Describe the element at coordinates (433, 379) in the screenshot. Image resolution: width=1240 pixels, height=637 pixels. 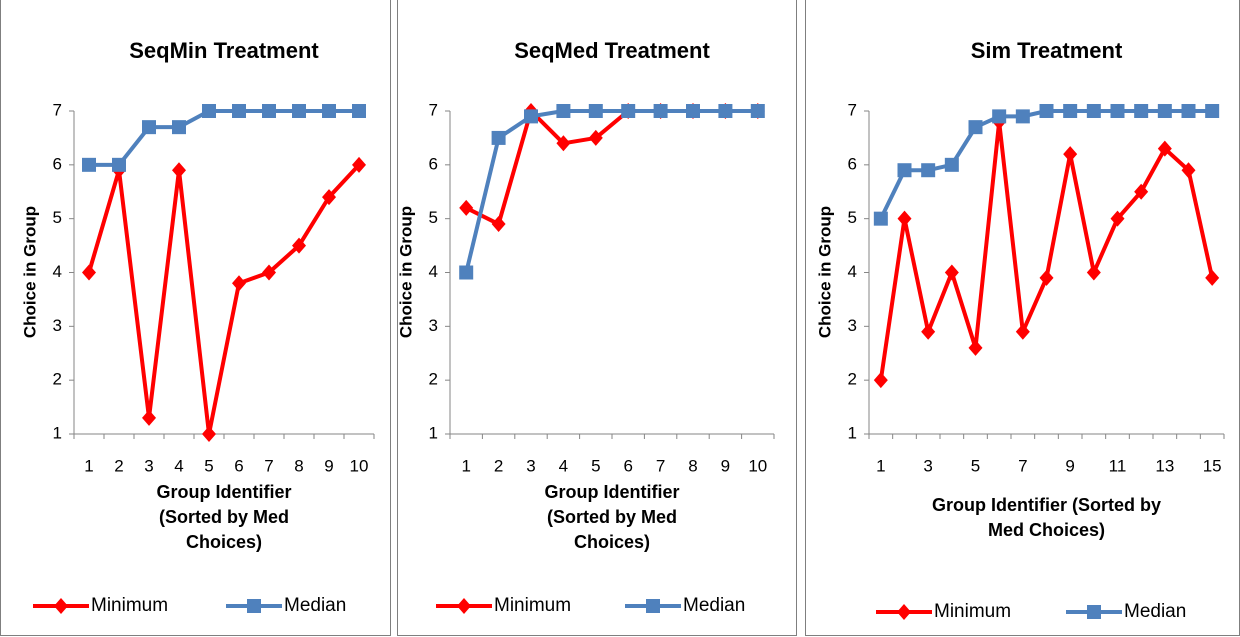
I see `y-tick-label: 2` at that location.